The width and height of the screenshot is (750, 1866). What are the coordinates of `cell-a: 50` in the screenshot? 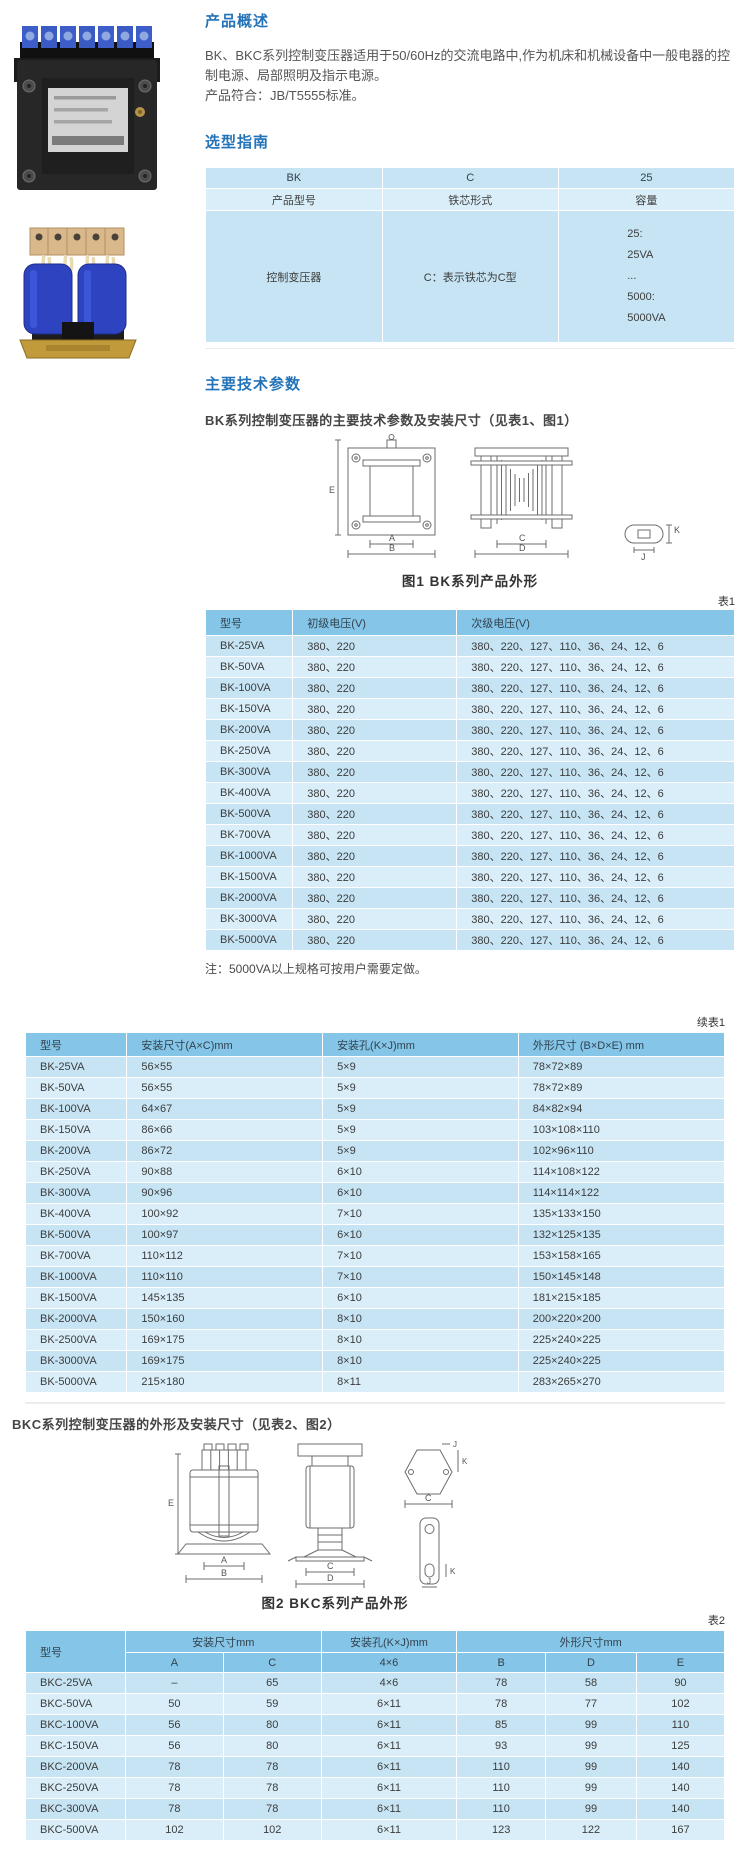 It's located at (174, 1704).